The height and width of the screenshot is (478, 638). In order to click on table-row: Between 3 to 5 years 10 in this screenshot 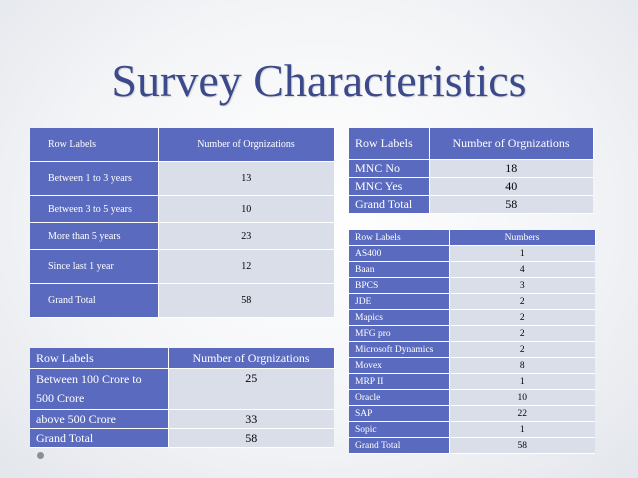, I will do `click(182, 209)`.